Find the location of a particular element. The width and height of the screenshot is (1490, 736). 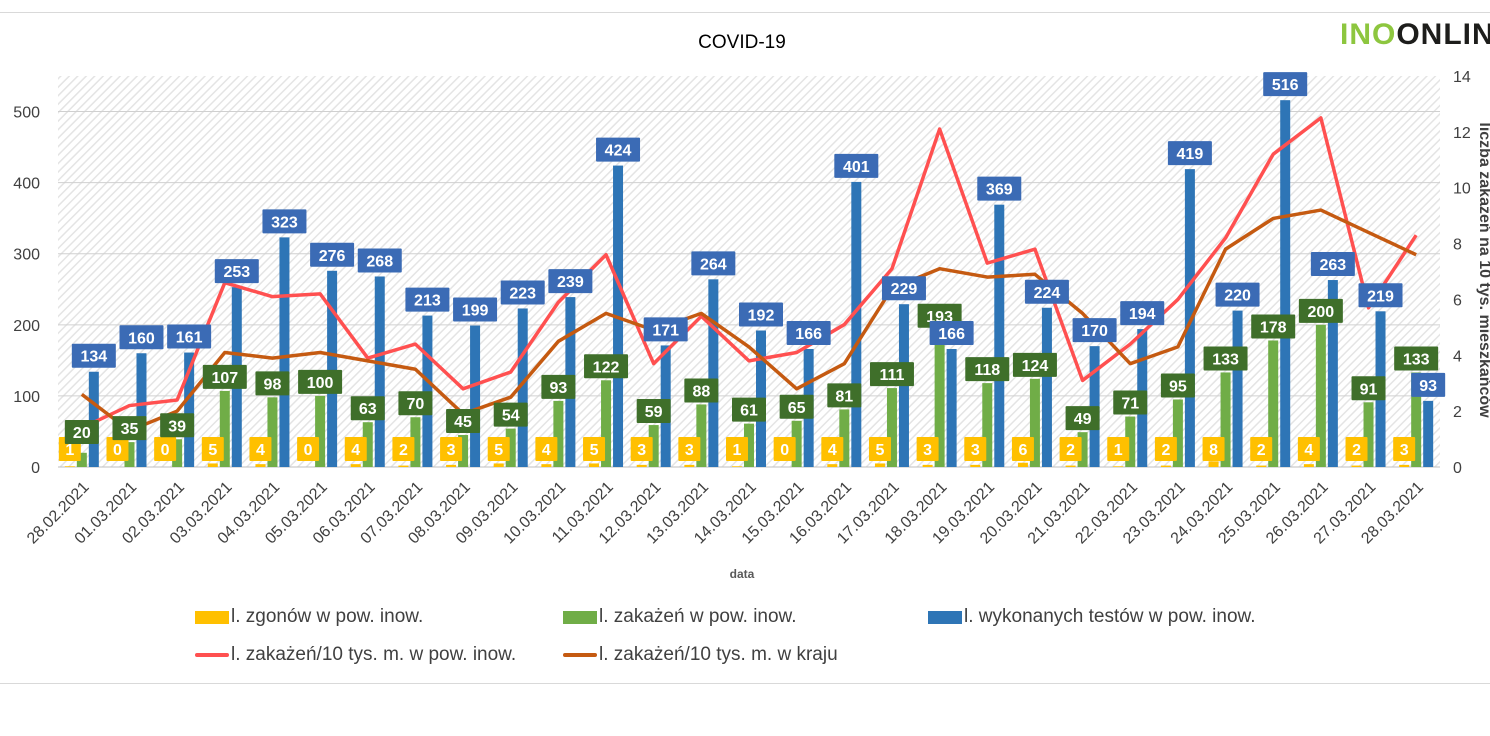

legend-swatch-rate-country is located at coordinates (580, 655).